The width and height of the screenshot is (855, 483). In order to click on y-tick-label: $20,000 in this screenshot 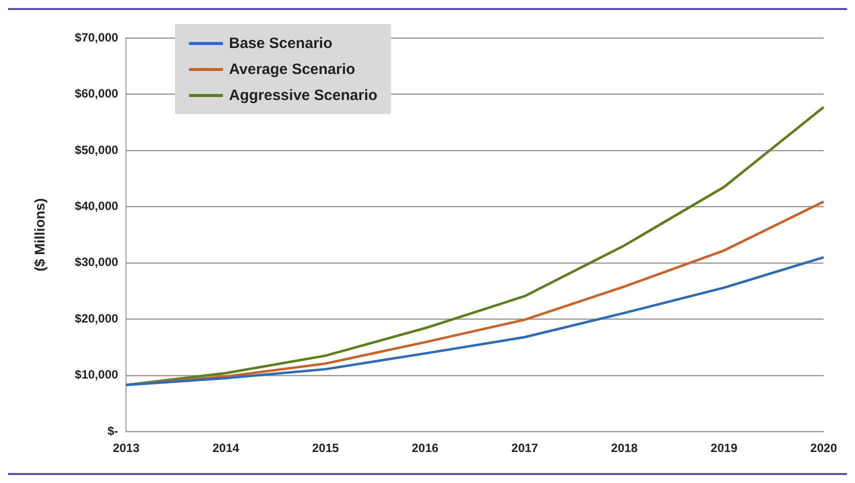, I will do `click(96, 318)`.